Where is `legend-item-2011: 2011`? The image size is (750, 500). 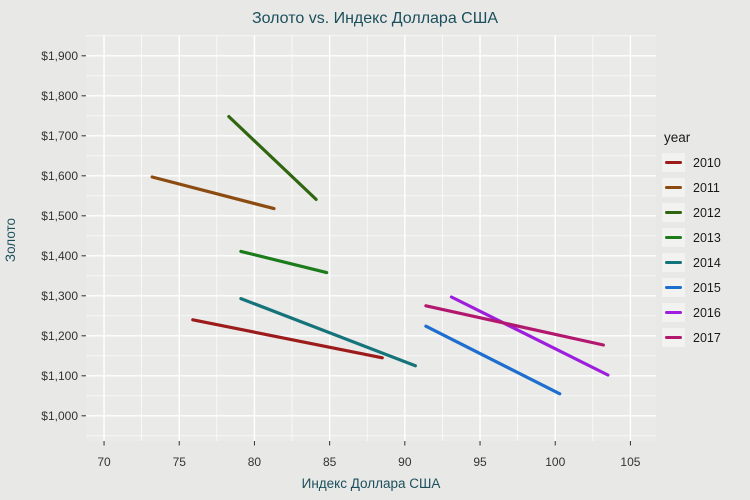
legend-item-2011: 2011 is located at coordinates (705, 187).